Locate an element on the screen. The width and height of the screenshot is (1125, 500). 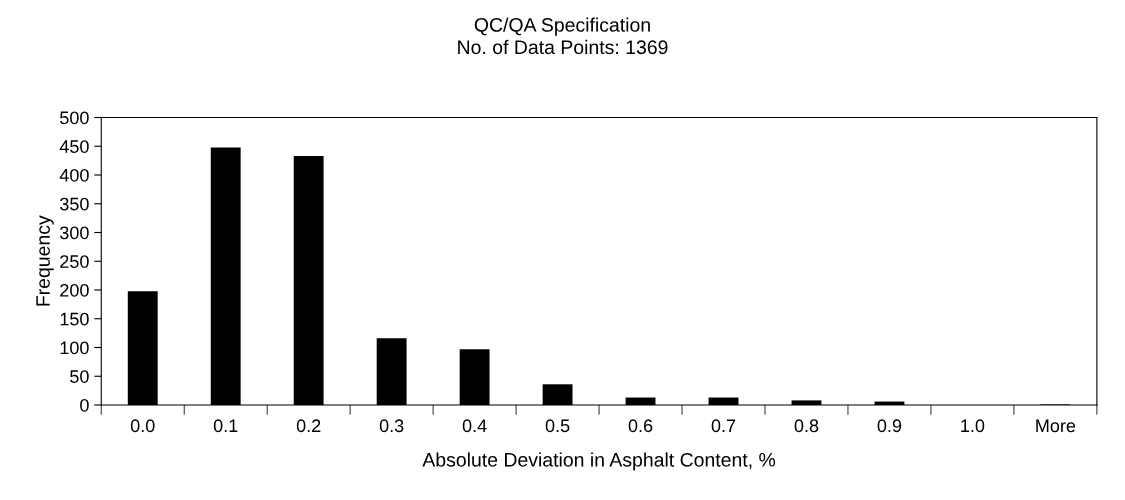
y-tick-label: 350 is located at coordinates (74, 204).